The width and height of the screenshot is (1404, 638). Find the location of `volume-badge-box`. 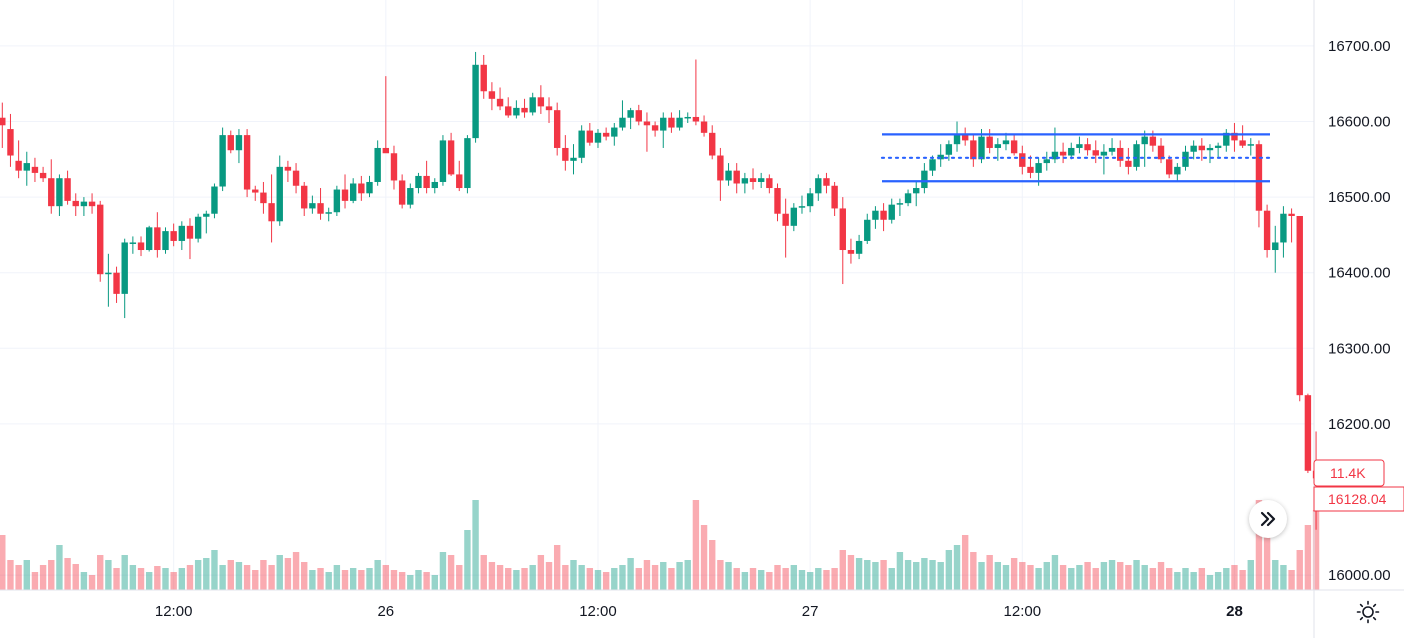

volume-badge-box is located at coordinates (1349, 473).